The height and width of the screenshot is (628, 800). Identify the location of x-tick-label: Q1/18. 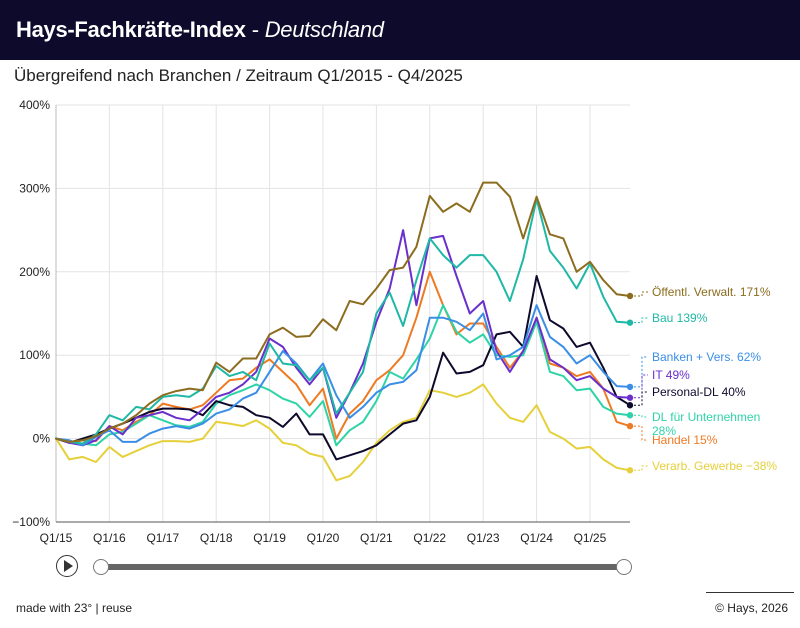
(216, 538).